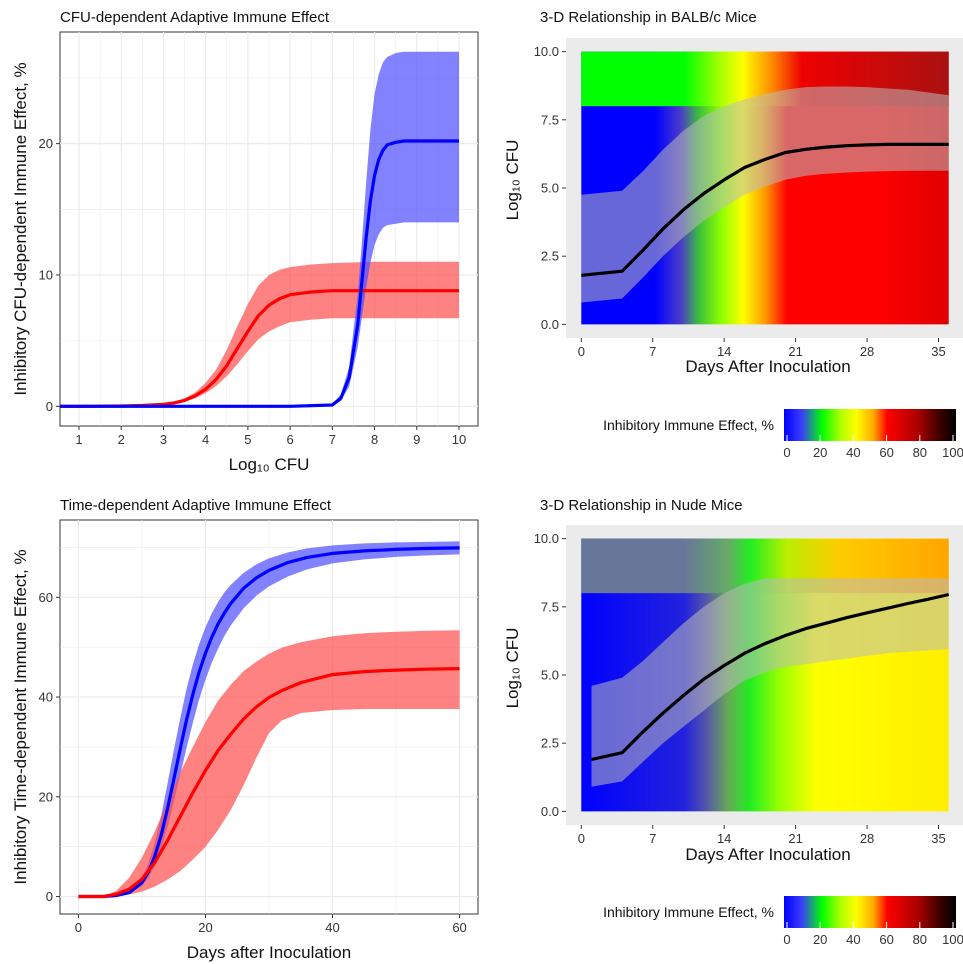  I want to click on chart-title: 3-D Relationship in Nude Mice, so click(641, 505).